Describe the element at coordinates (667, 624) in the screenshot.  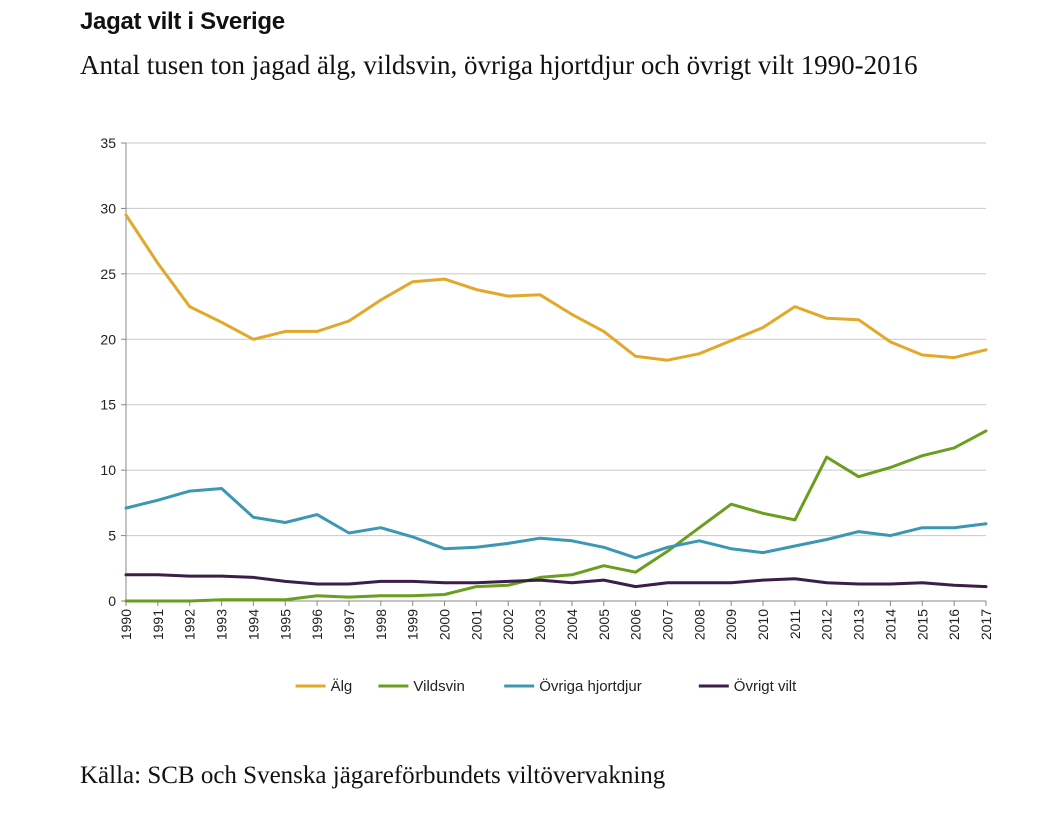
I see `x-tick-label: 2007` at that location.